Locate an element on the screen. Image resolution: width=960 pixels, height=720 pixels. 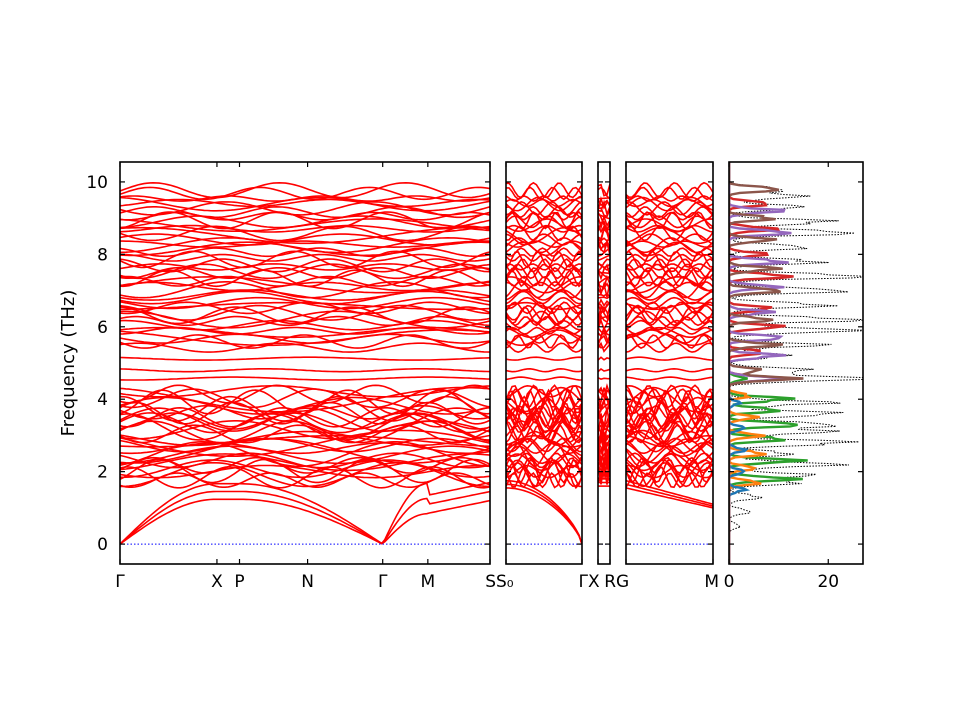
dos-x-tick-label: 20 is located at coordinates (828, 582).